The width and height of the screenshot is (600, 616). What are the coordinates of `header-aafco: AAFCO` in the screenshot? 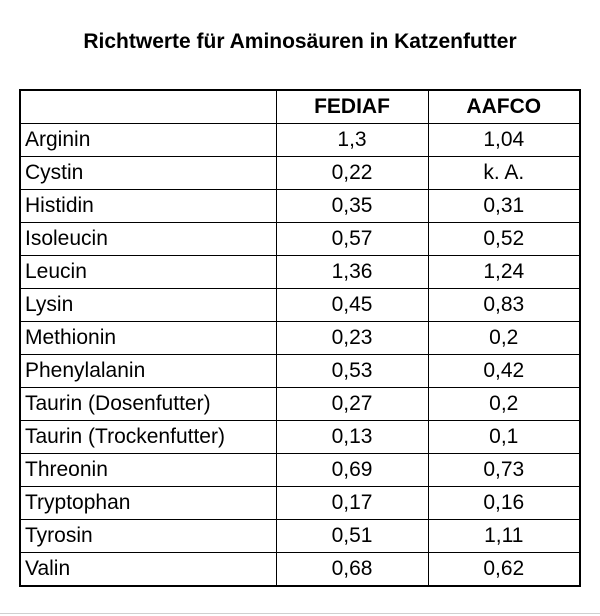 It's located at (504, 106).